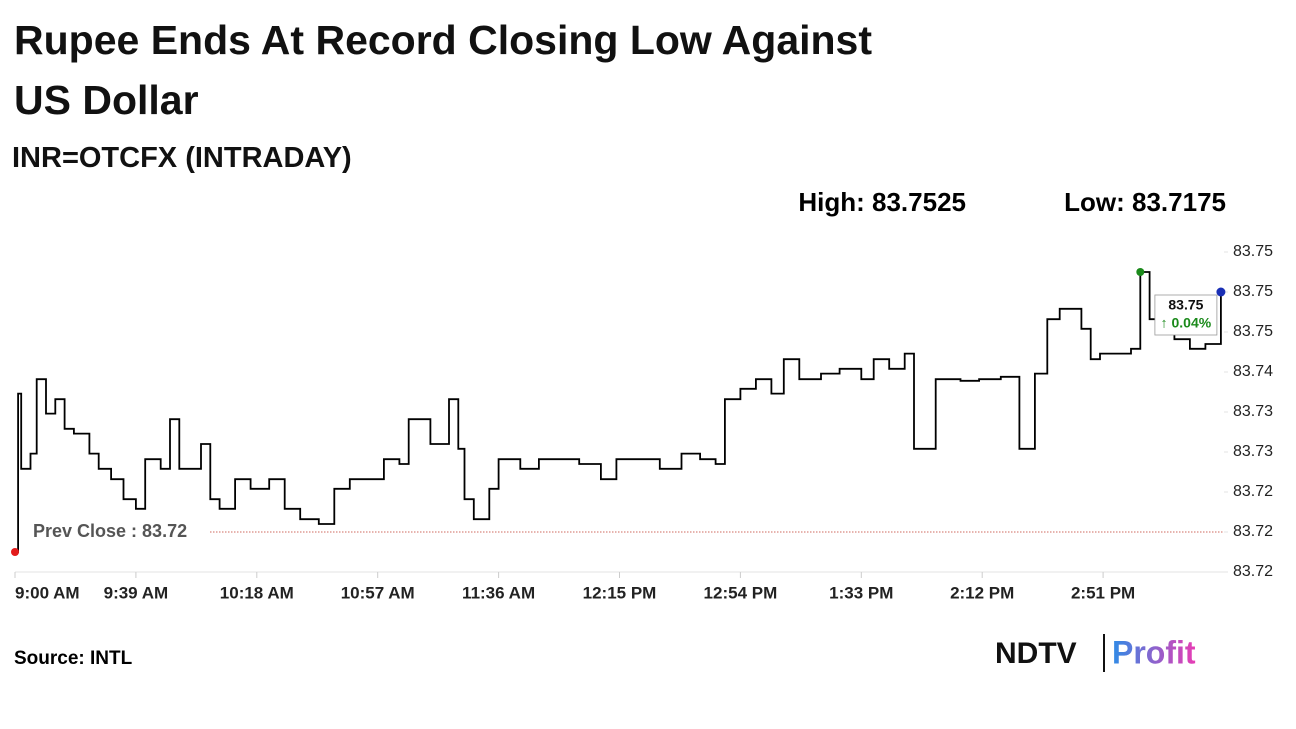 Image resolution: width=1296 pixels, height=729 pixels. What do you see at coordinates (982, 592) in the screenshot?
I see `x-tick-label: 2:12 PM` at bounding box center [982, 592].